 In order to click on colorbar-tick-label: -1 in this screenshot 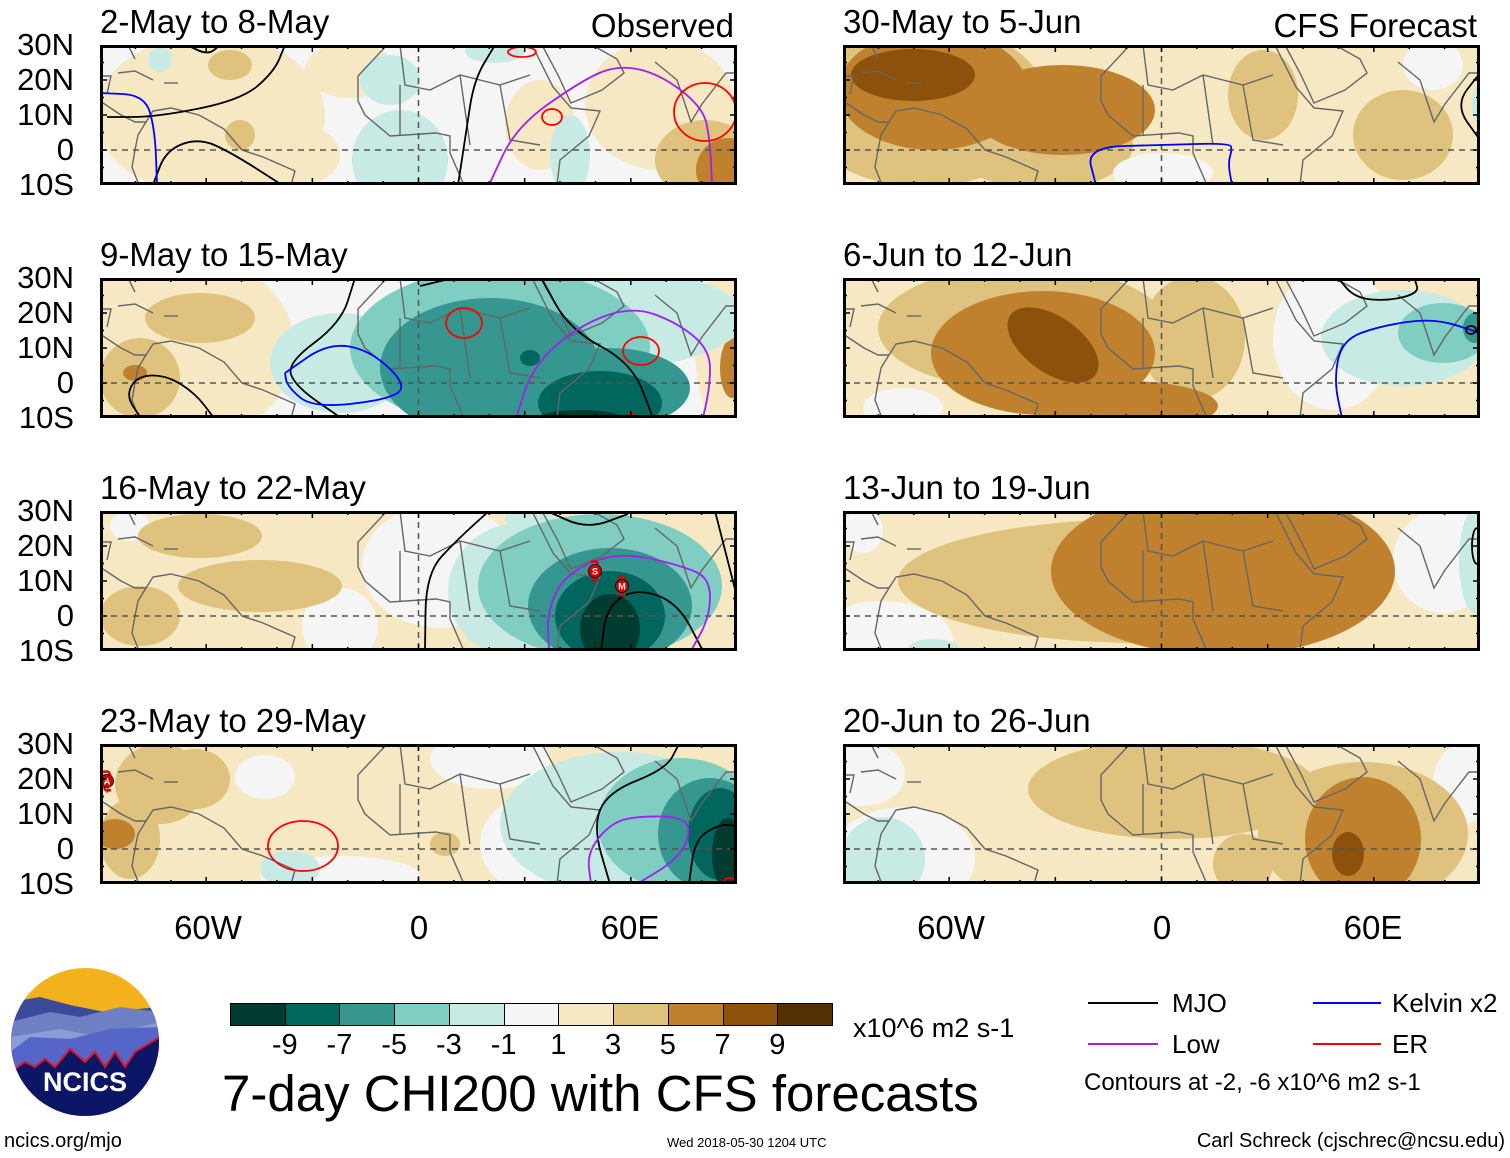, I will do `click(503, 1045)`.